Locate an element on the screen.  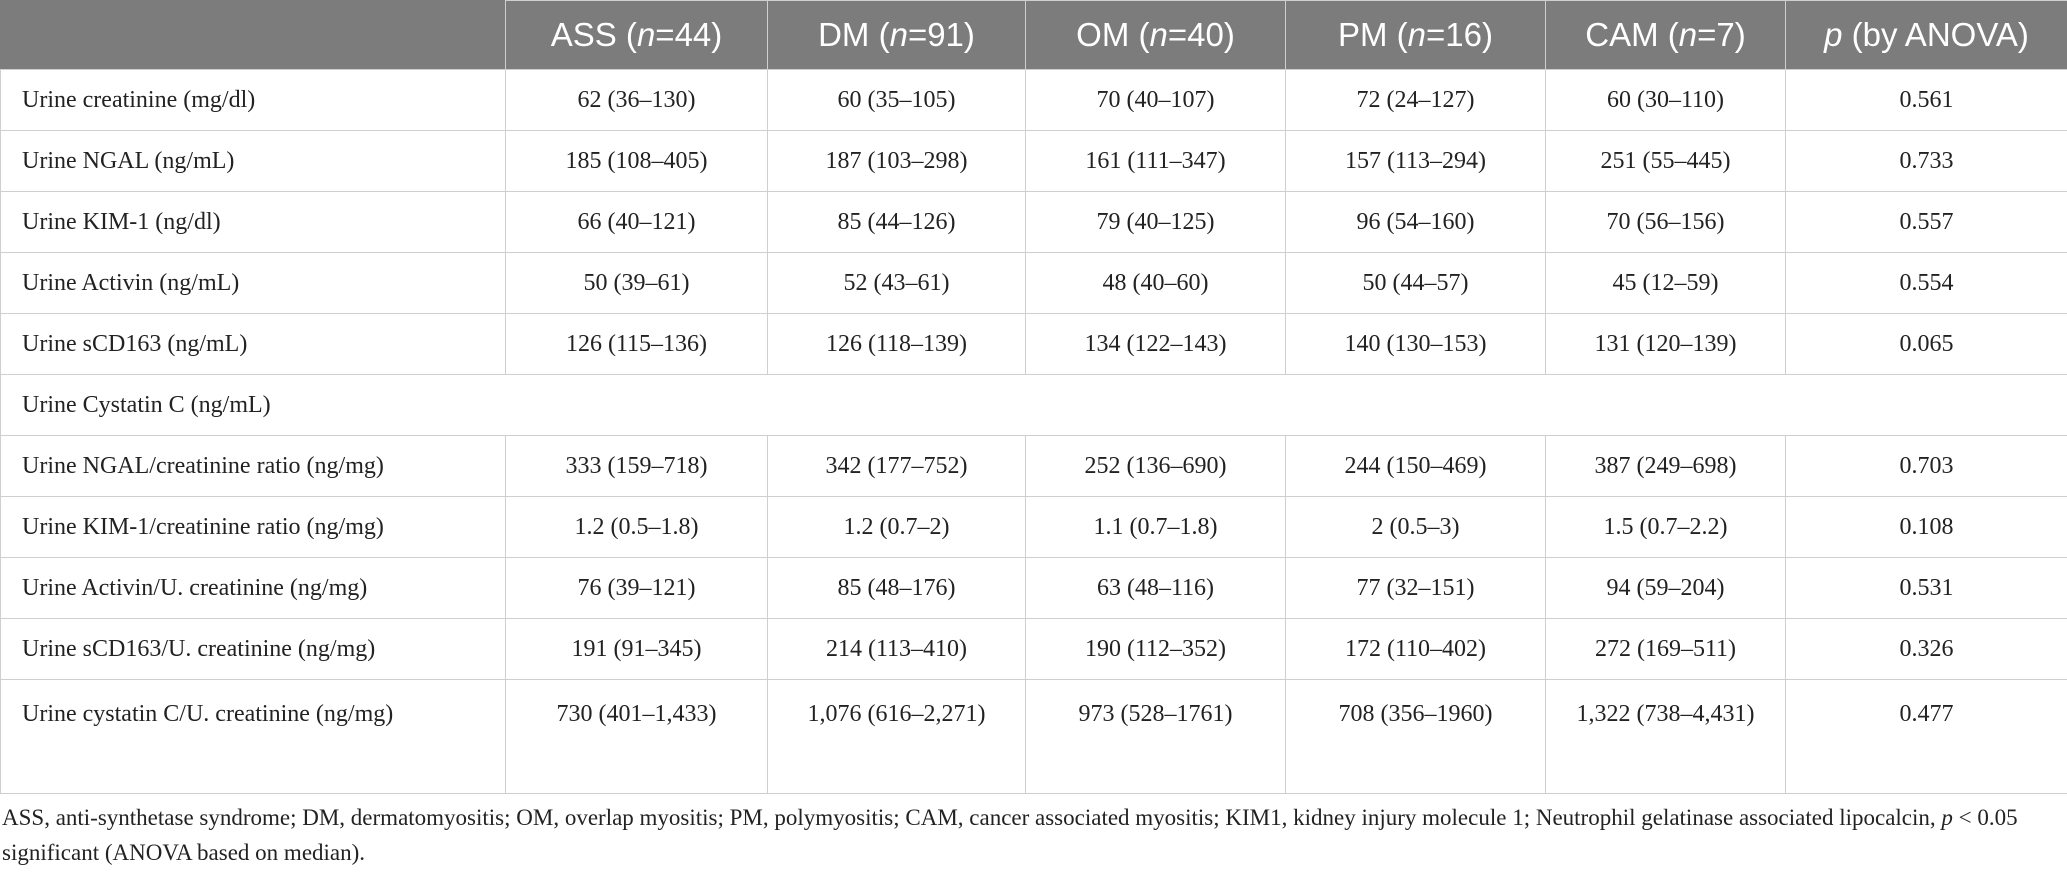
table-cell: 94 (59–204) is located at coordinates (1665, 588).